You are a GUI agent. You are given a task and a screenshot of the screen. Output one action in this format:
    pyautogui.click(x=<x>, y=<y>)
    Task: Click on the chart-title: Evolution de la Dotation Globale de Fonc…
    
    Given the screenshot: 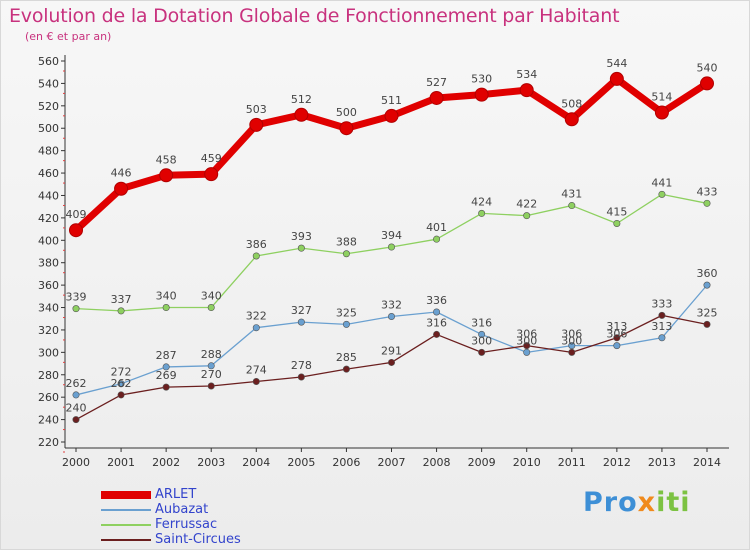 What is the action you would take?
    pyautogui.click(x=314, y=16)
    